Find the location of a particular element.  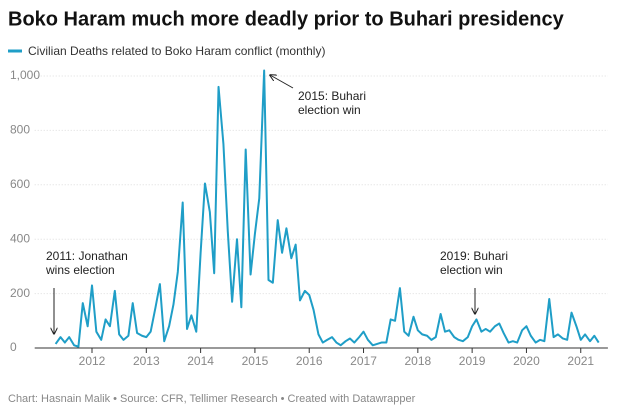

x-tick-label: 2012 is located at coordinates (92, 361).